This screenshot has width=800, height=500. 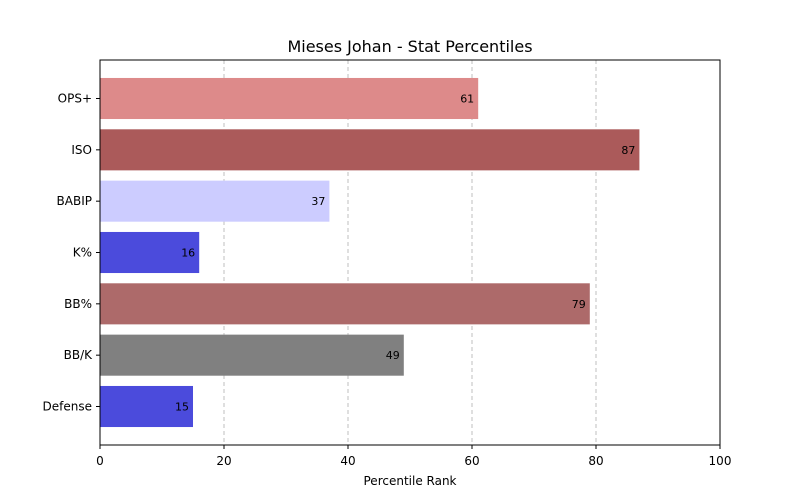 I want to click on bar-value-label: 79, so click(x=579, y=304).